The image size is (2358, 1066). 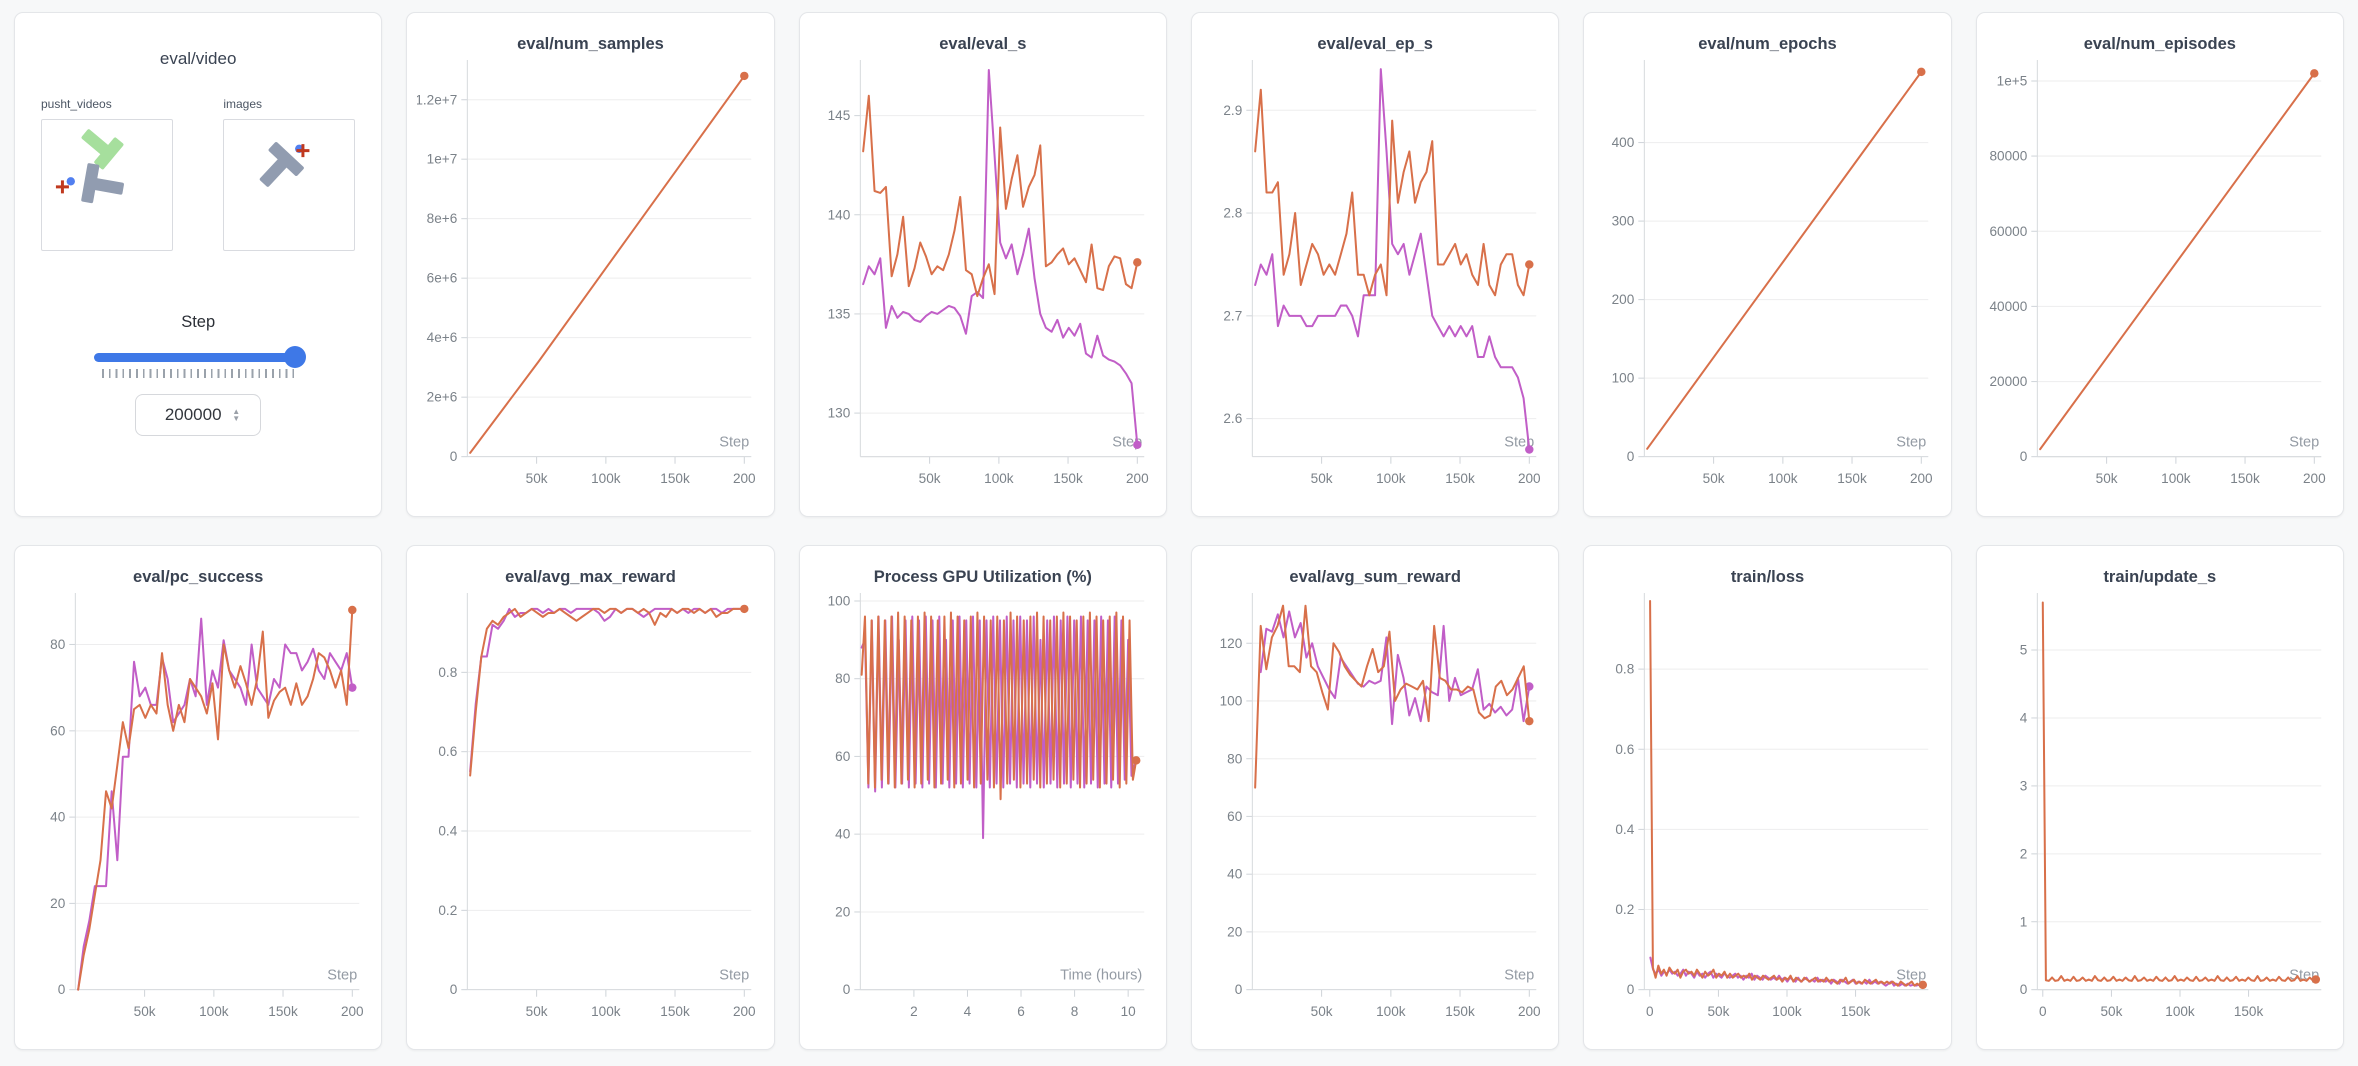 I want to click on pusht-scene-image, so click(x=89, y=166).